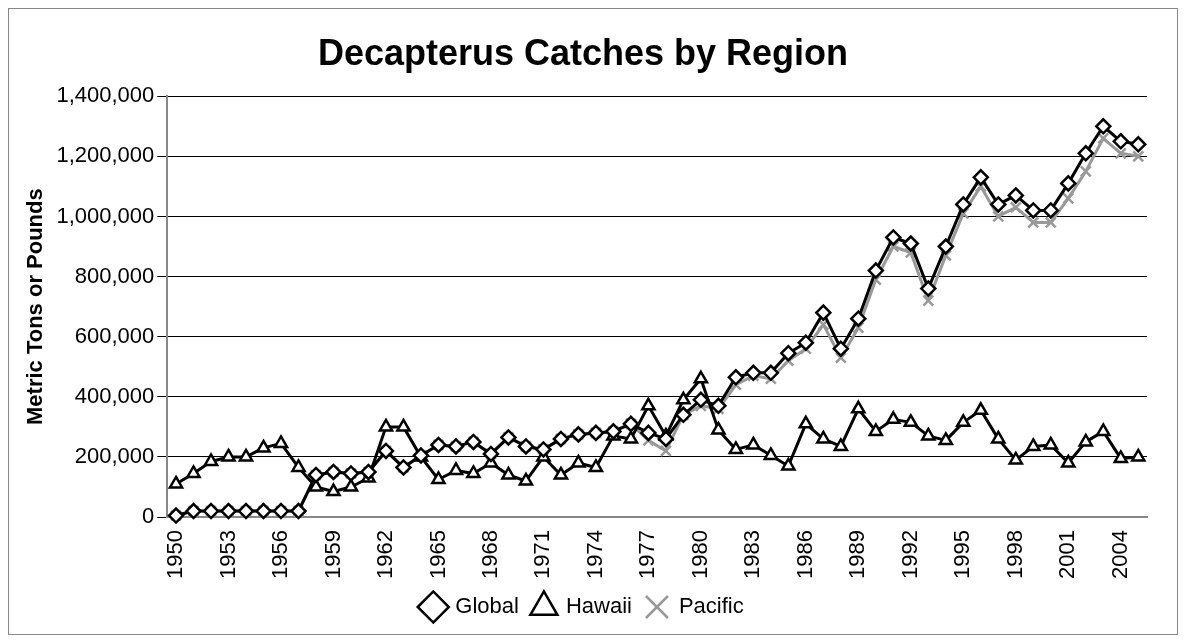  Describe the element at coordinates (647, 555) in the screenshot. I see `x-tick-label: 1977` at that location.